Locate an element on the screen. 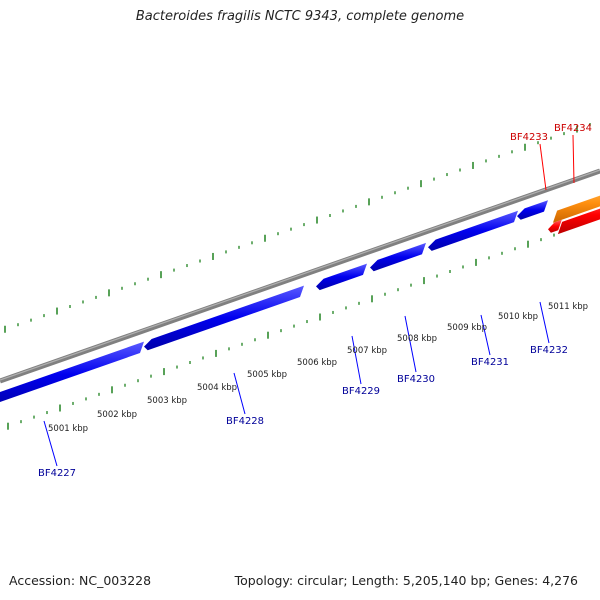  gene-bf4232 is located at coordinates (532, 210).